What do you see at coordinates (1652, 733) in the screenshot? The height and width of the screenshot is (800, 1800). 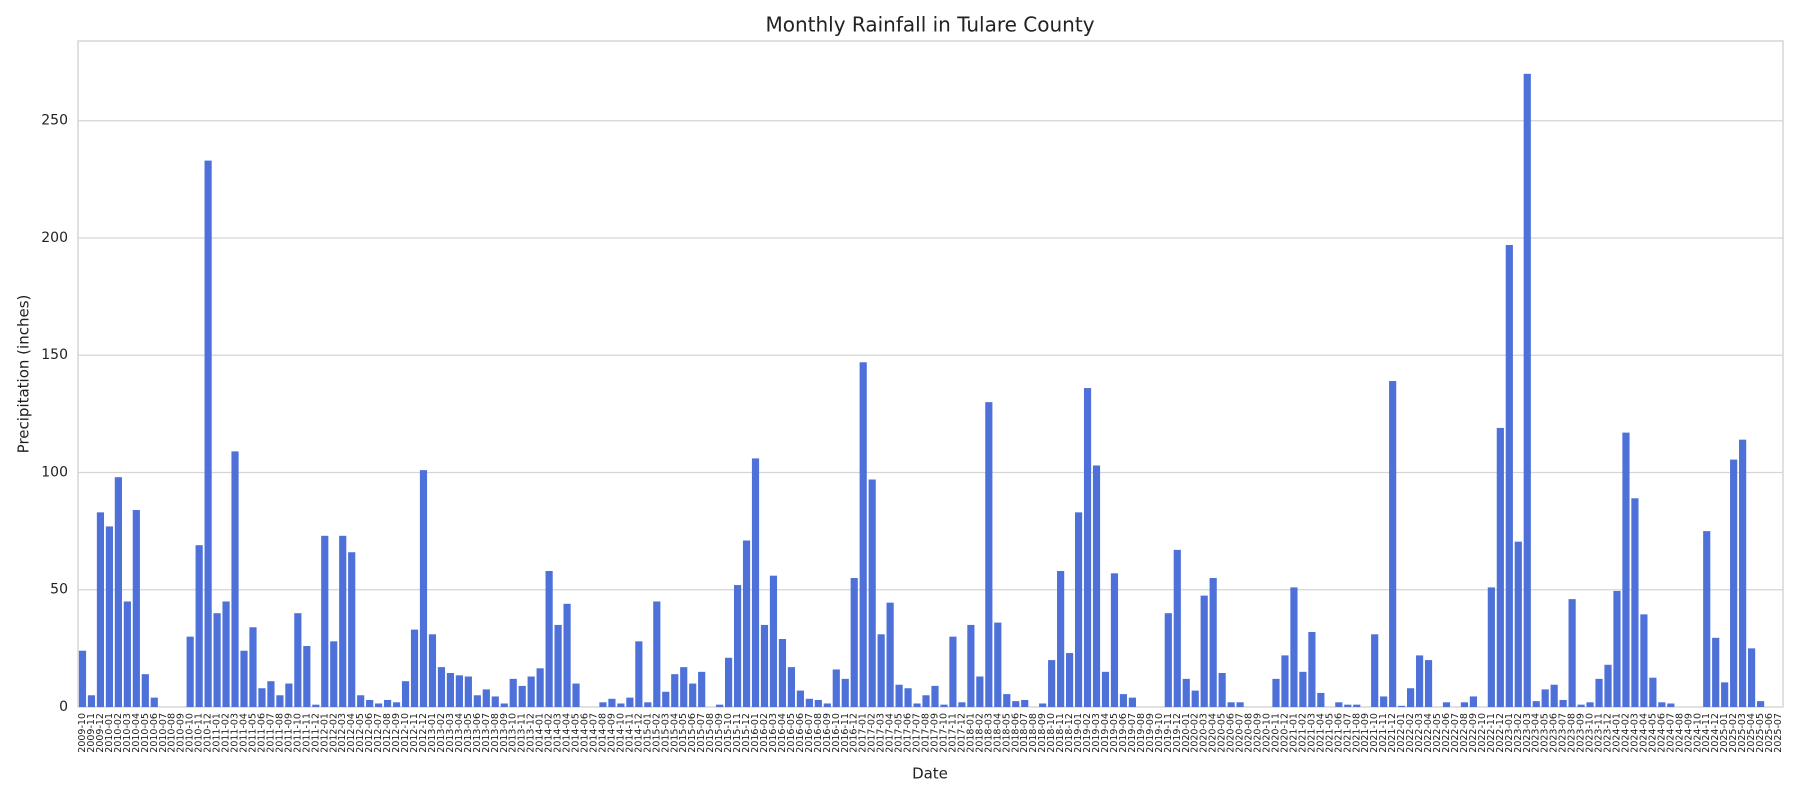 I see `x-tick-label: 2024-05` at bounding box center [1652, 733].